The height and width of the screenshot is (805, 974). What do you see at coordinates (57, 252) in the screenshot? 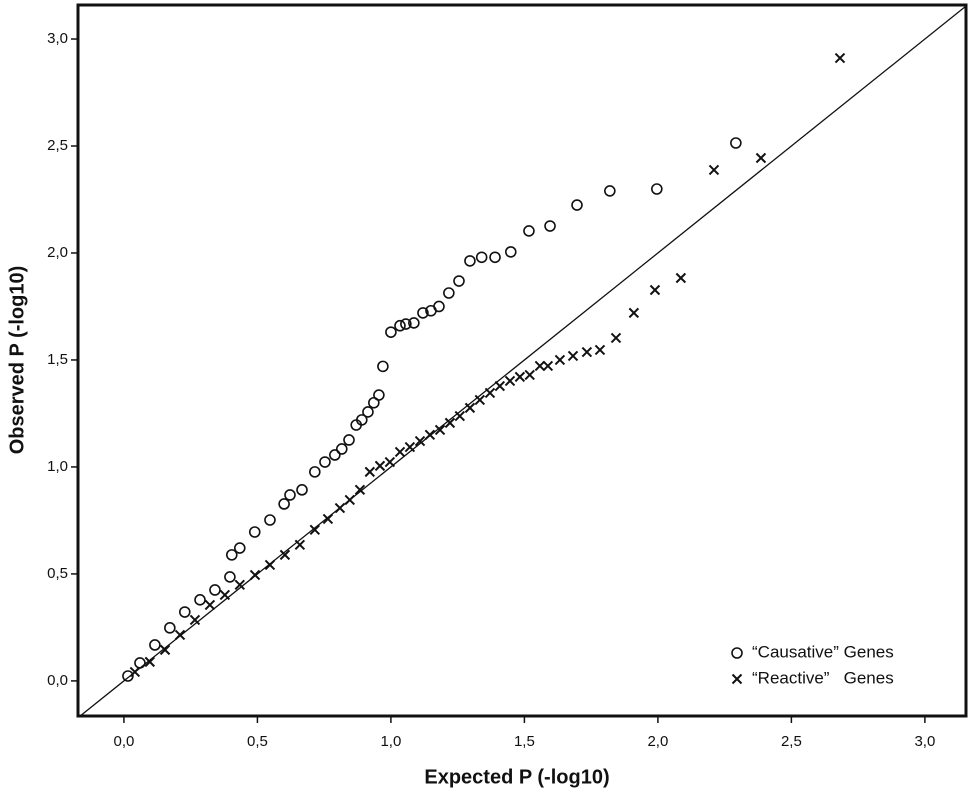
I see `y-tick-label: 2,0` at bounding box center [57, 252].